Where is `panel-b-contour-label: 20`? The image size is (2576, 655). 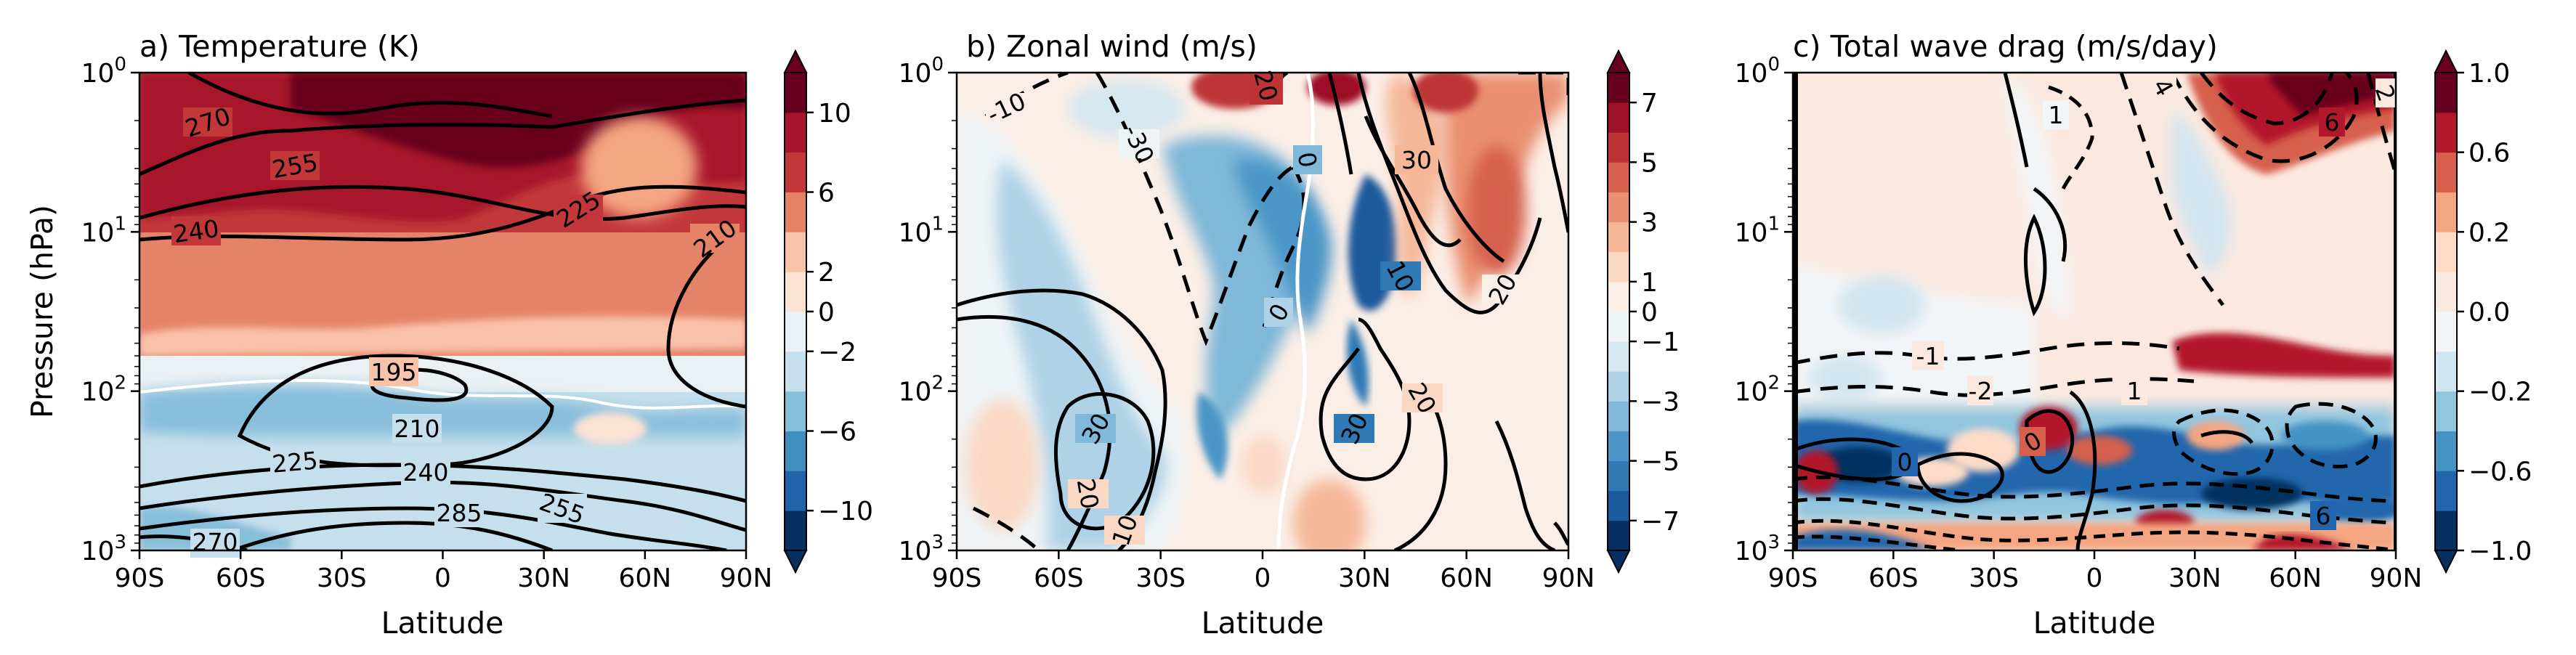
panel-b-contour-label: 20 is located at coordinates (1088, 494).